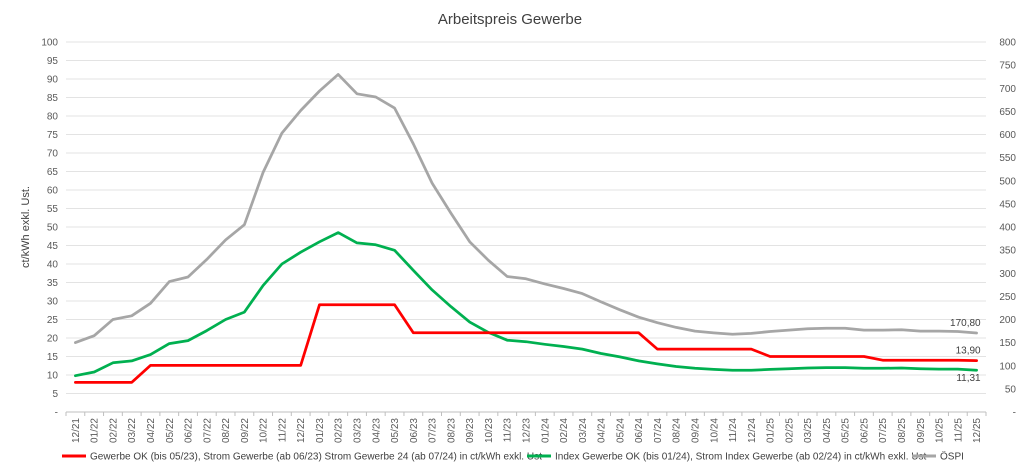 Image resolution: width=1021 pixels, height=474 pixels. Describe the element at coordinates (53, 191) in the screenshot. I see `y-tick-label: 60` at that location.